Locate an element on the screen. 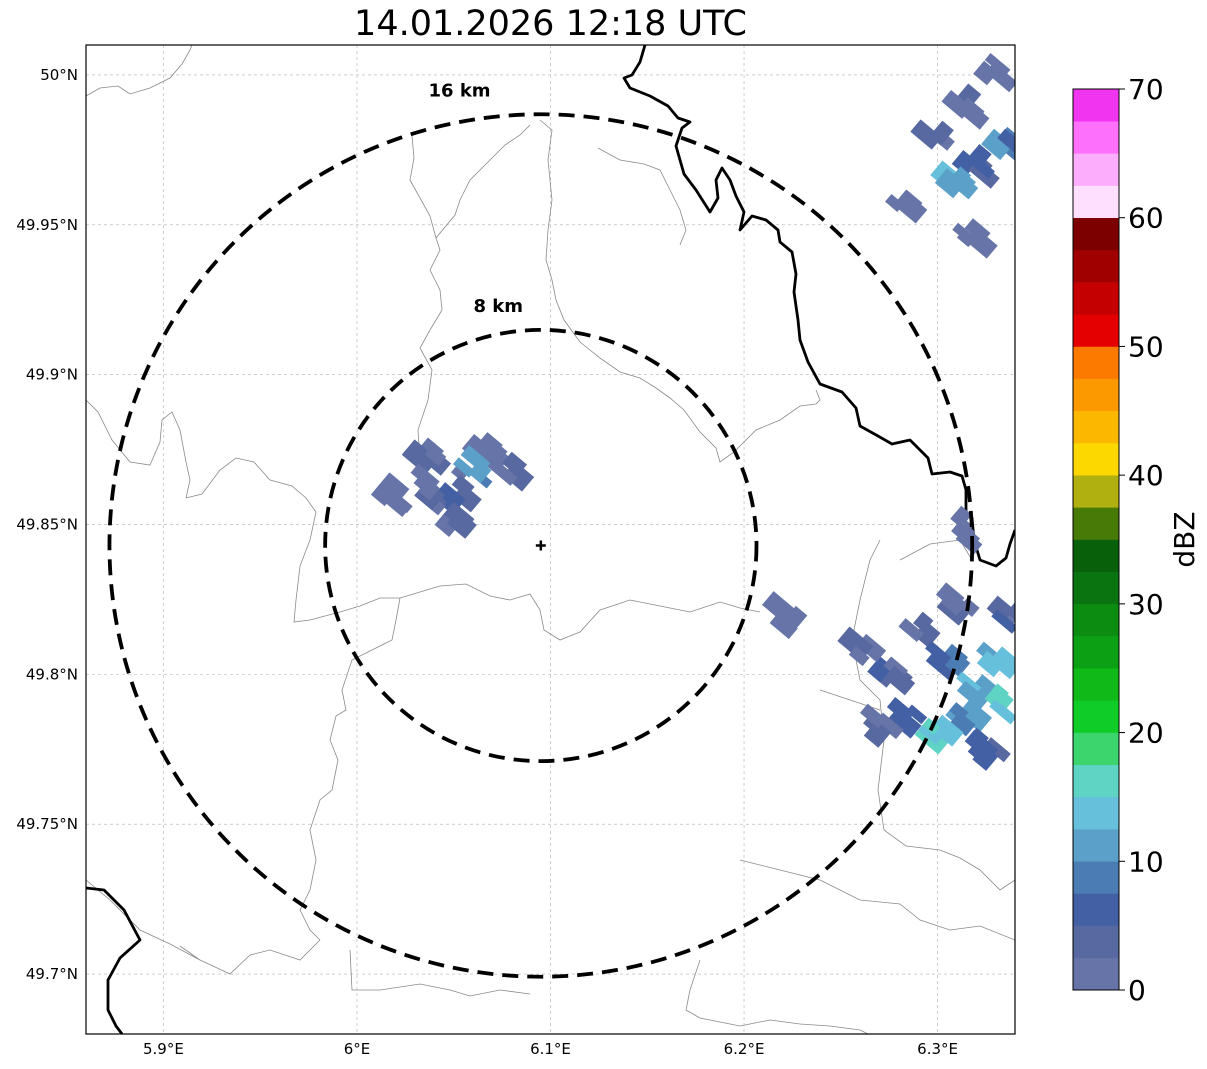 Image resolution: width=1207 pixels, height=1069 pixels. latitude-tick-label: 49.7°N is located at coordinates (52, 974).